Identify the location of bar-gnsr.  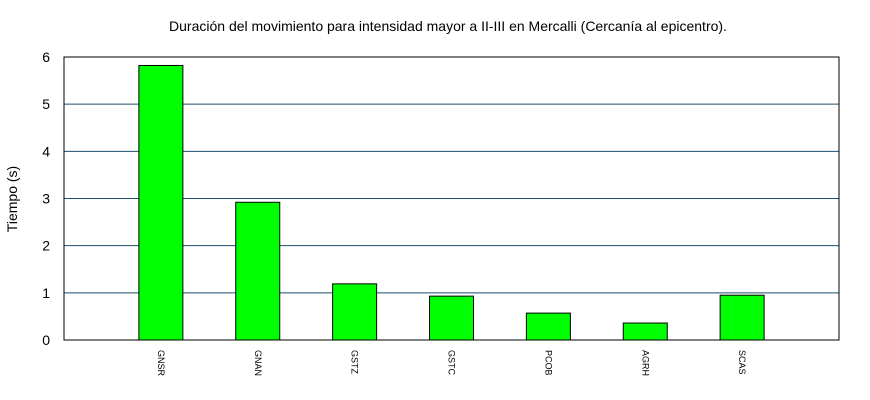
(161, 202).